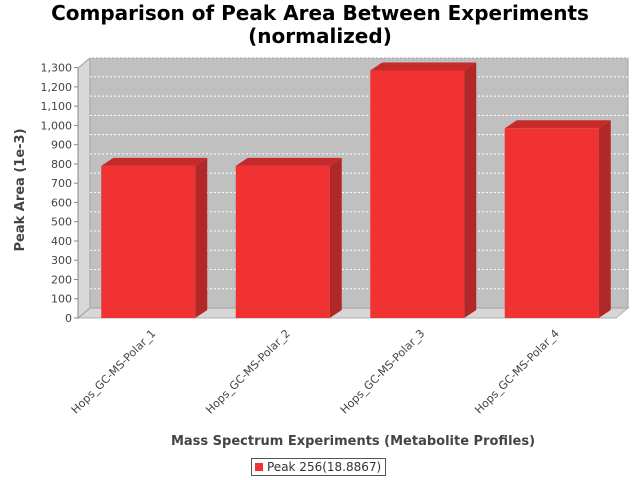  What do you see at coordinates (57, 68) in the screenshot?
I see `y-tick-label: 1,300` at bounding box center [57, 68].